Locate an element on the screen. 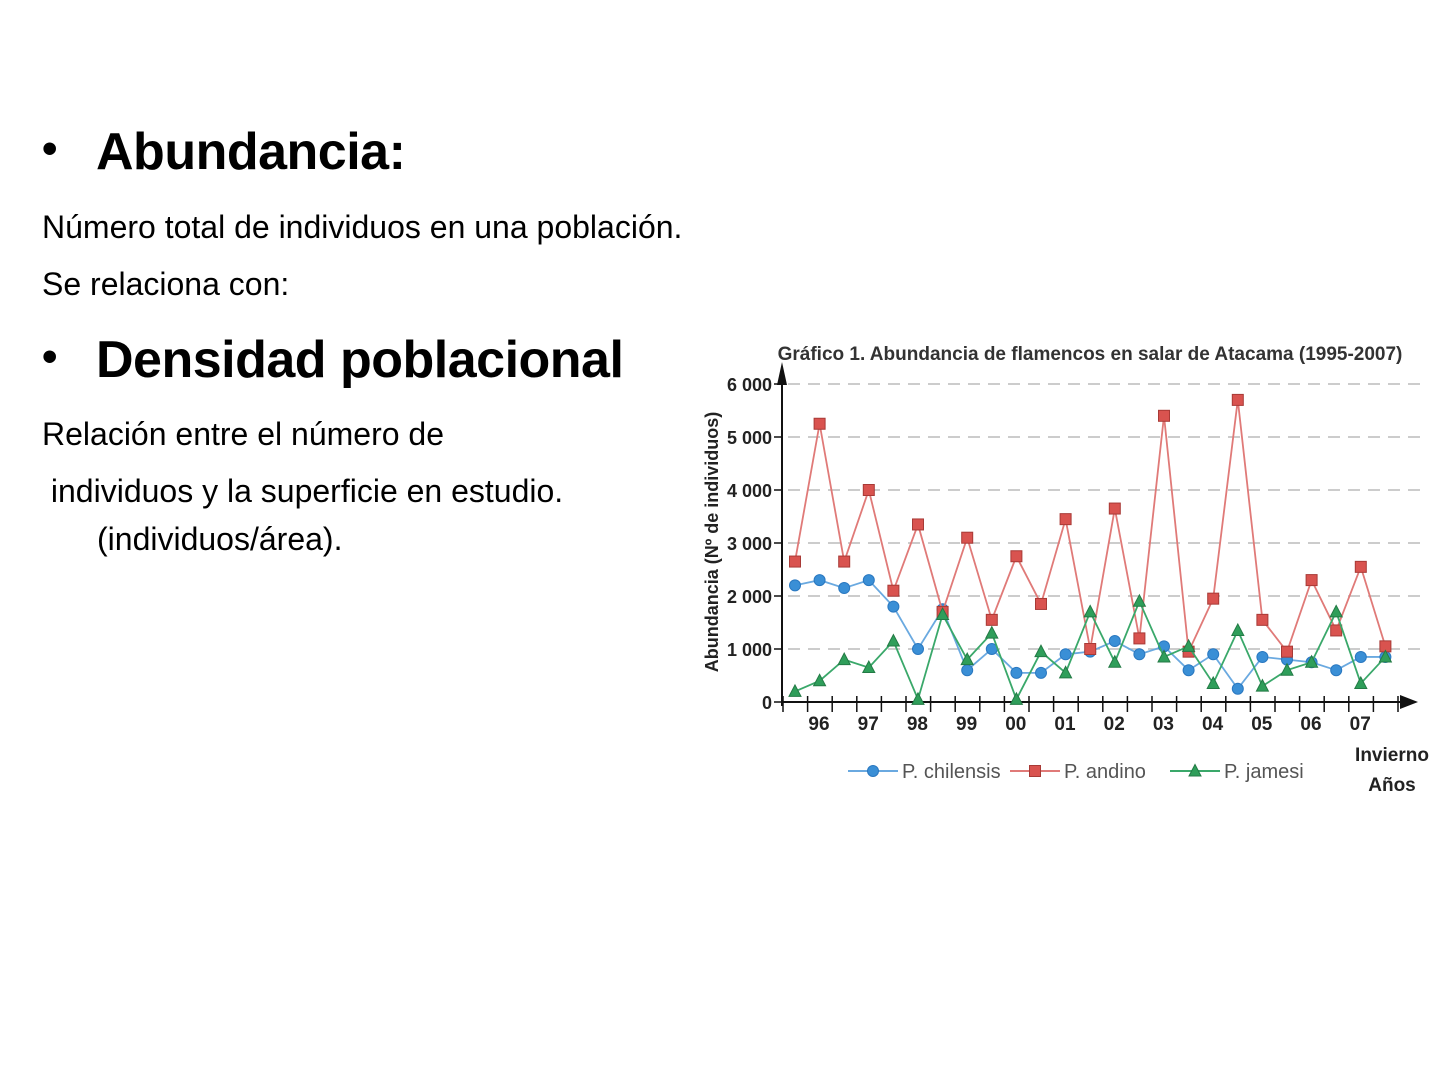  legend-label: P. jamesi is located at coordinates (1264, 772).